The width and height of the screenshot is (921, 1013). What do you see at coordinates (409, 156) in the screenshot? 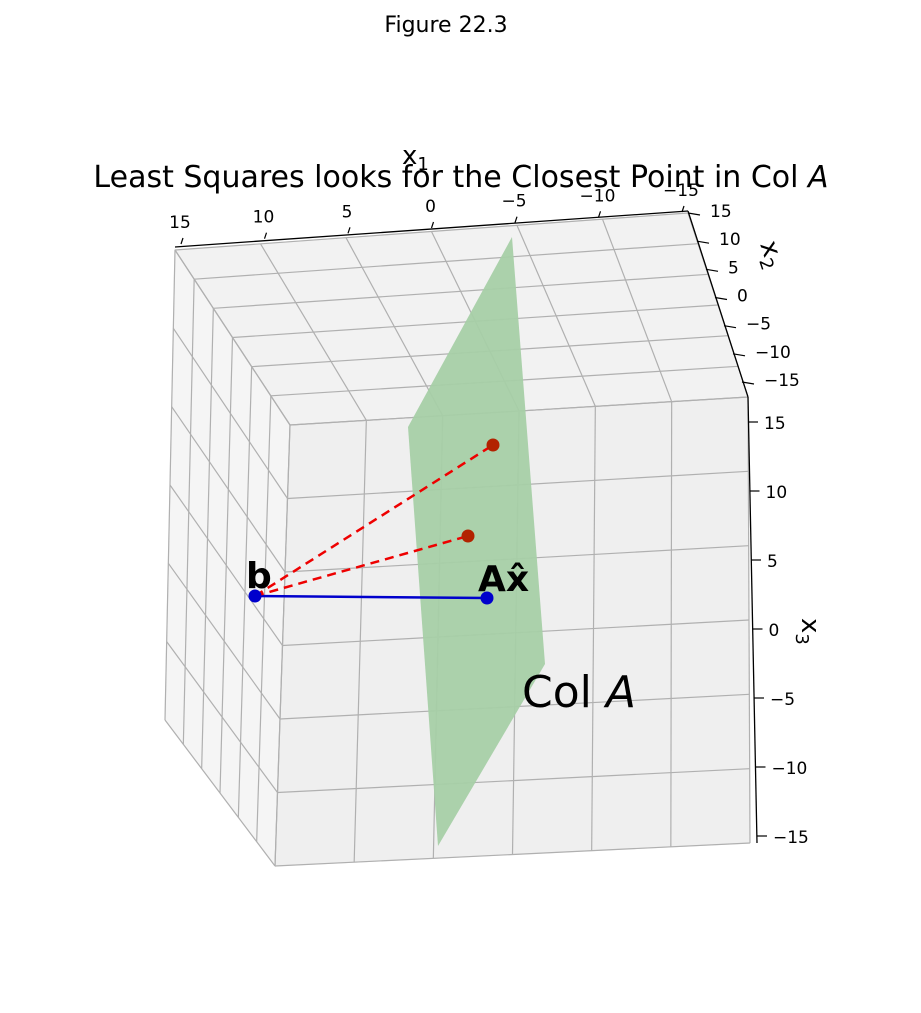
I see `x1-label-main: x` at bounding box center [409, 156].